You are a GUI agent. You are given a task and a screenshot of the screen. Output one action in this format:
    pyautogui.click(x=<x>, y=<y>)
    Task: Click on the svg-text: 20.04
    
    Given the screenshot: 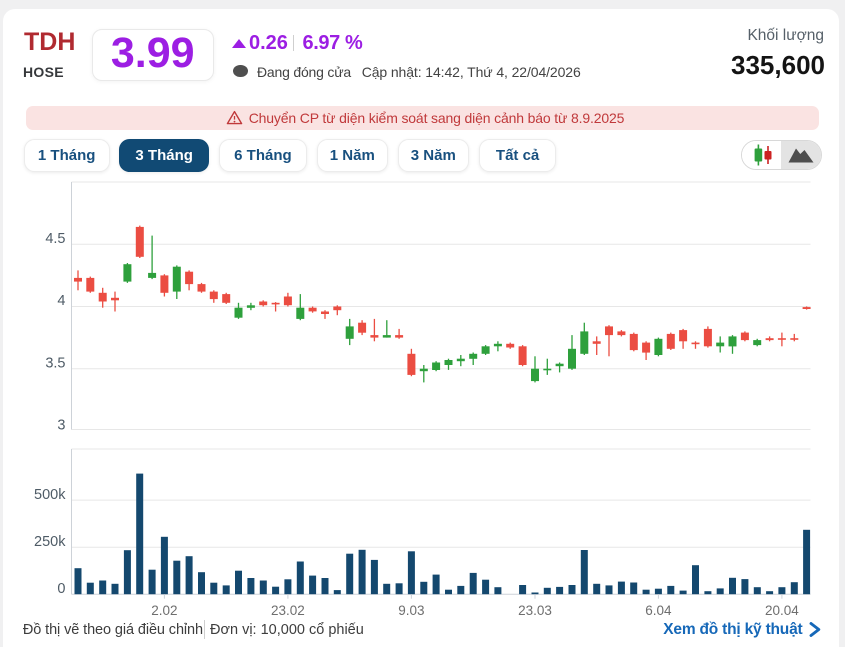 What is the action you would take?
    pyautogui.click(x=782, y=610)
    